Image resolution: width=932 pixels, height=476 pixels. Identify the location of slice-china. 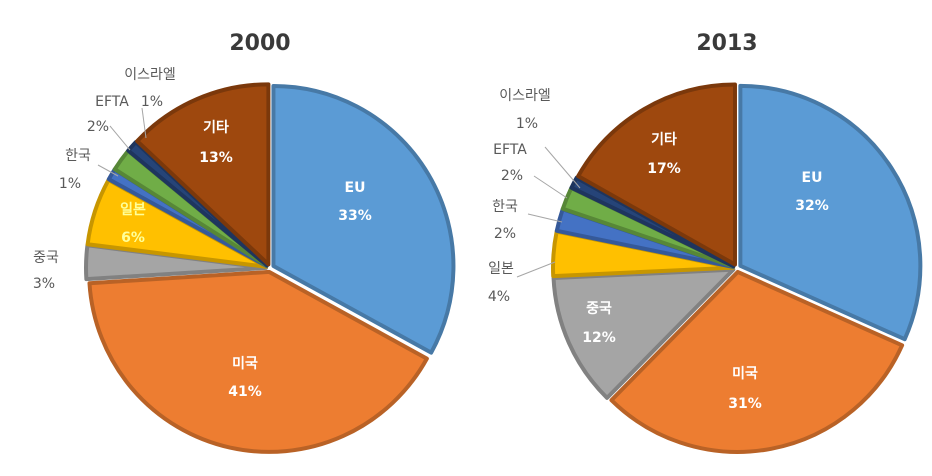
(643, 333).